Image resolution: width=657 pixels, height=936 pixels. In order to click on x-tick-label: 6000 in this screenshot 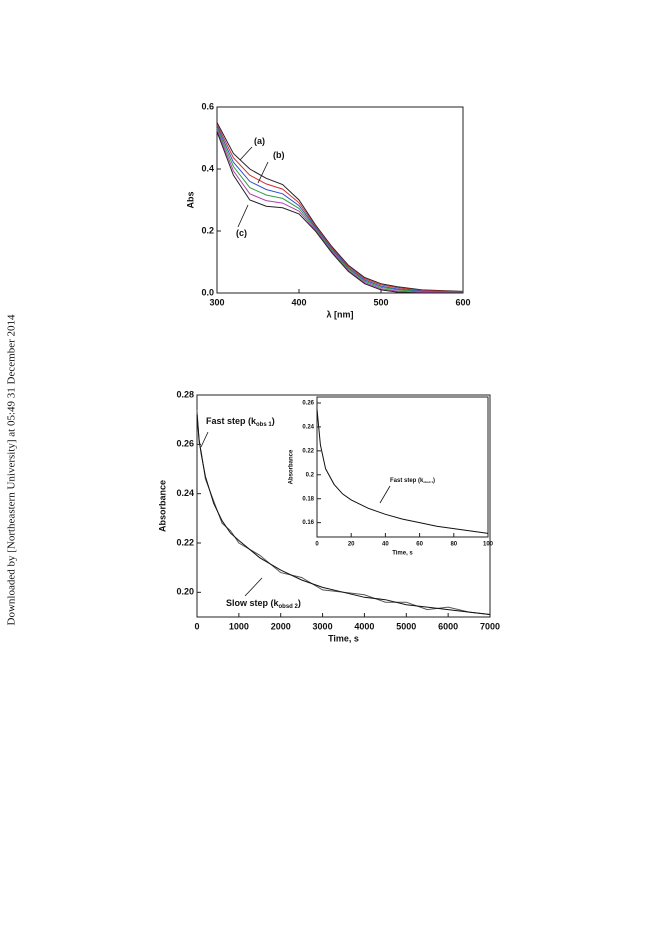, I will do `click(448, 626)`.